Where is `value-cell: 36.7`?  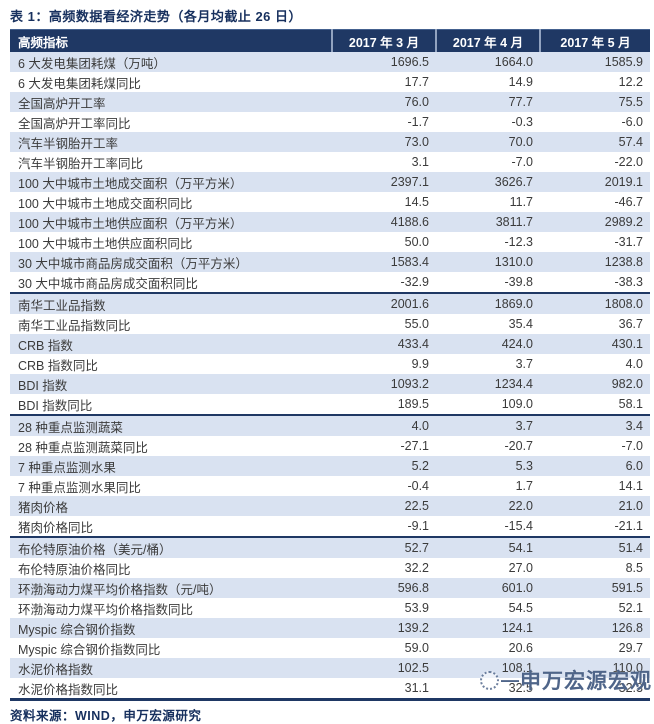
value-cell: 36.7 is located at coordinates (630, 324).